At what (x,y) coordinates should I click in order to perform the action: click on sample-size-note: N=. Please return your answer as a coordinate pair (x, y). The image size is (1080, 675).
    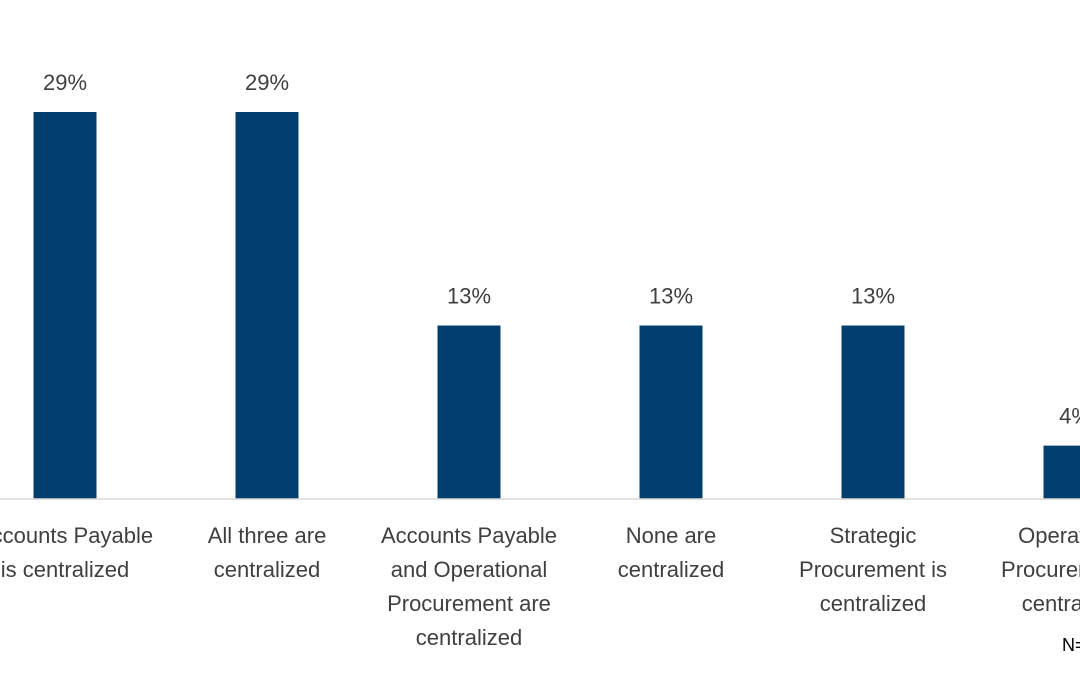
    Looking at the image, I should click on (1071, 645).